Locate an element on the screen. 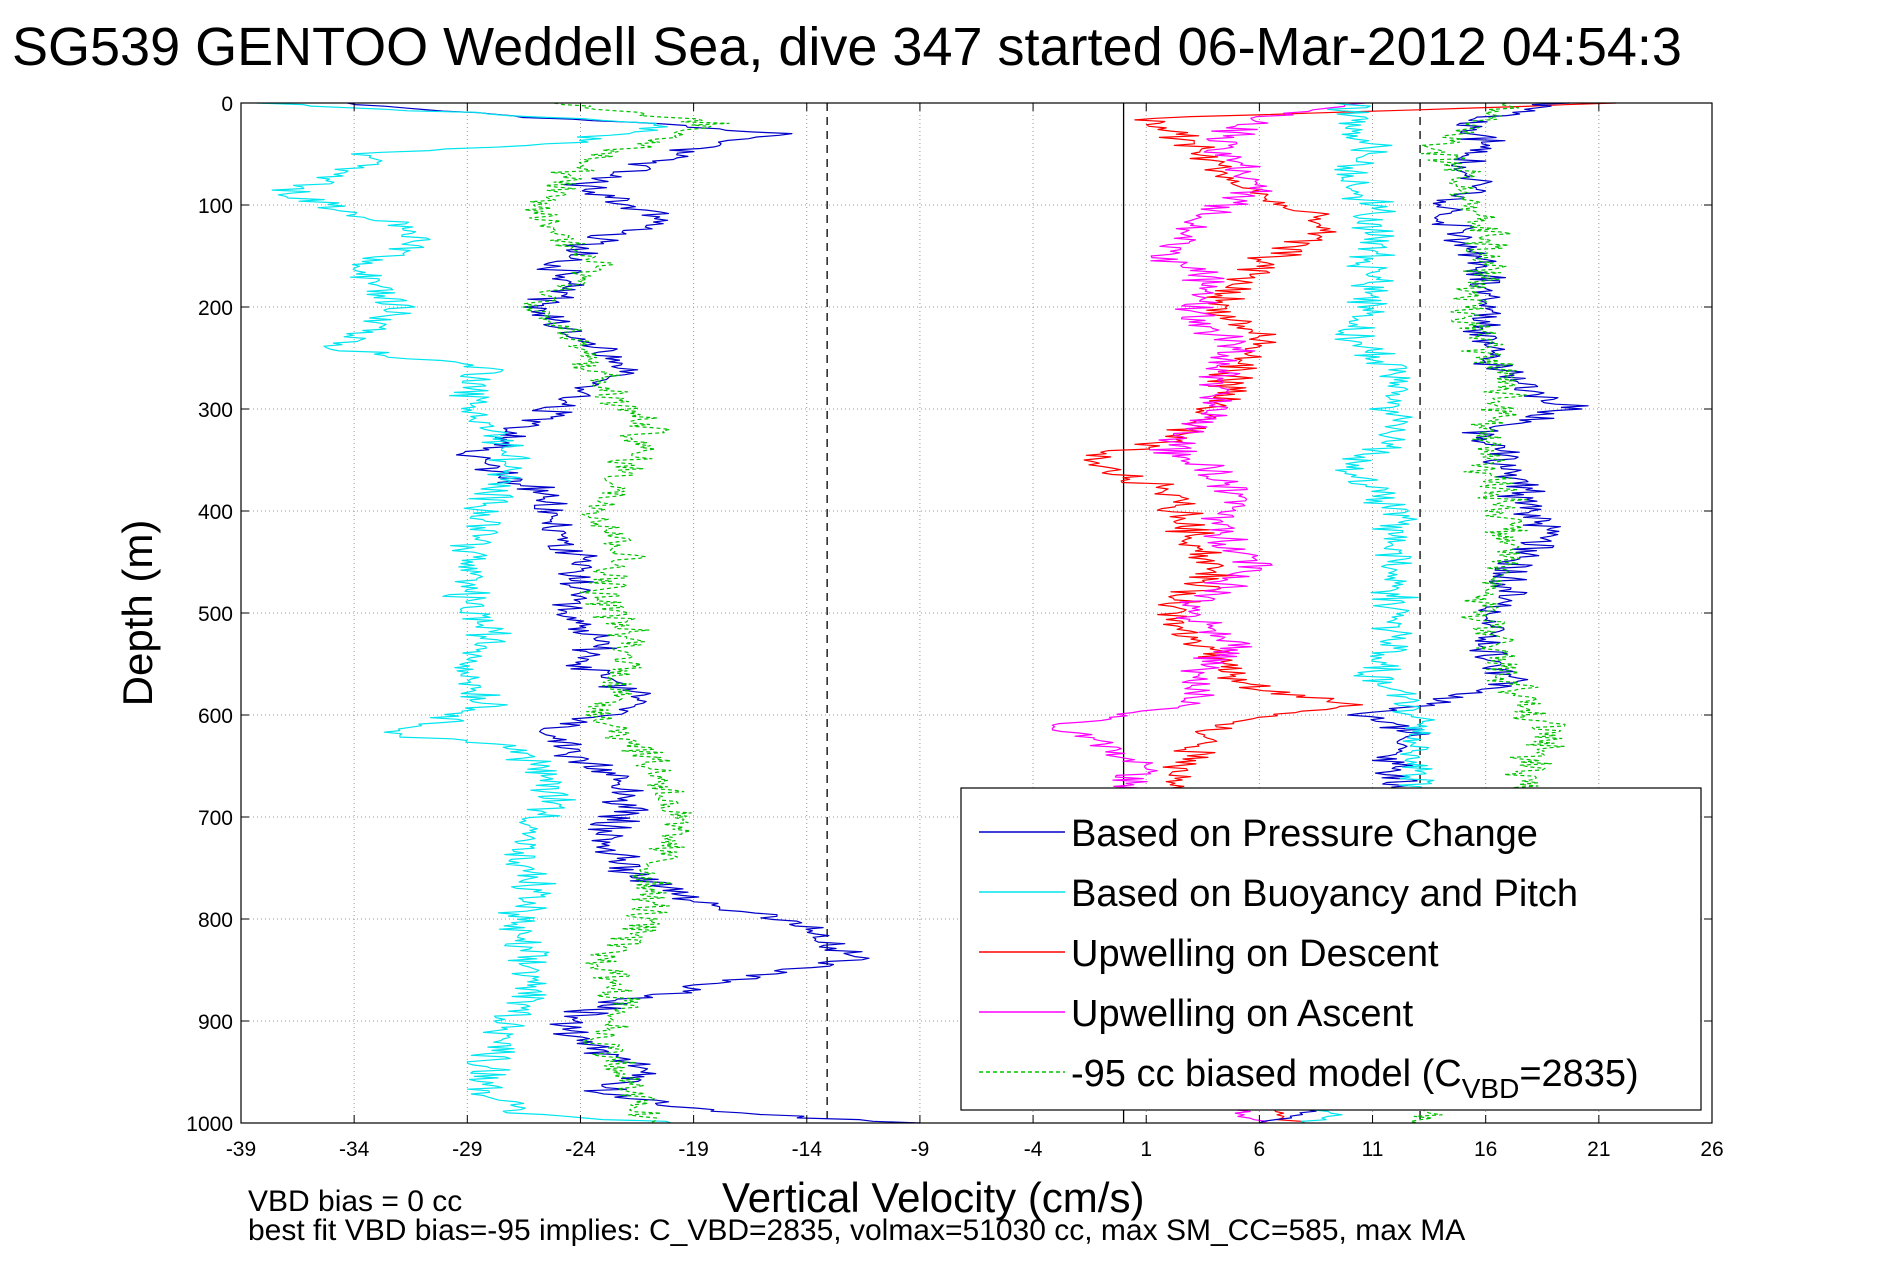 This screenshot has height=1262, width=1891. y-tick-label: 700 is located at coordinates (215, 818).